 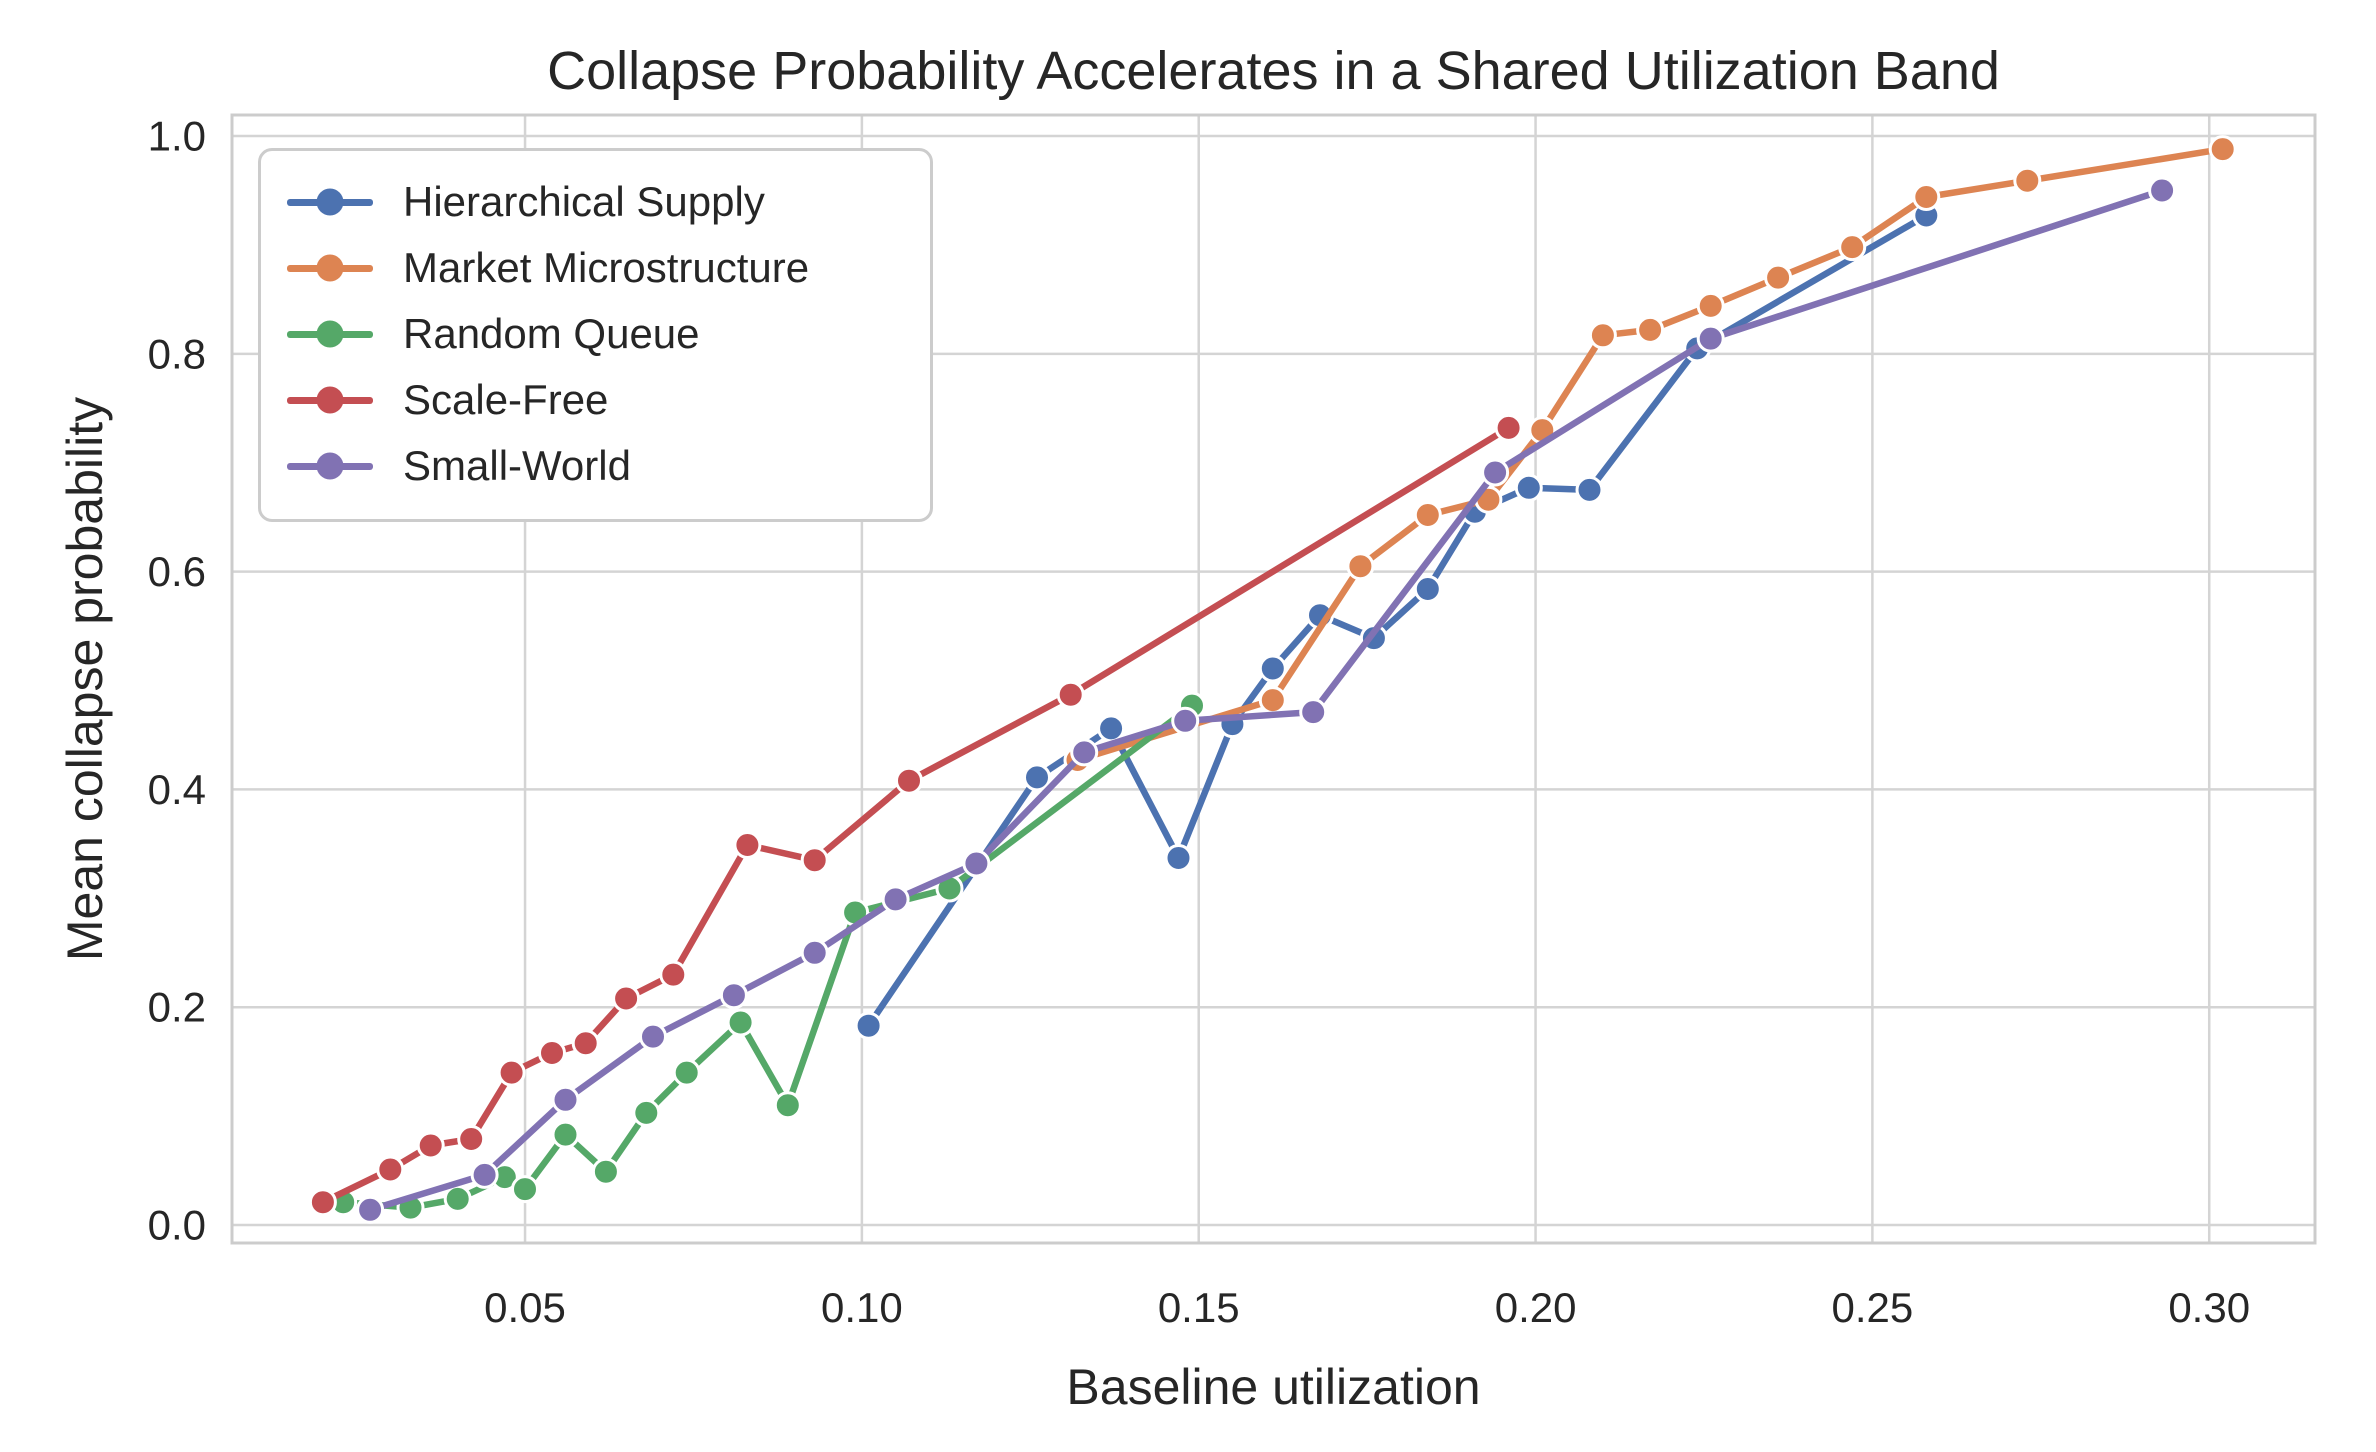 What do you see at coordinates (525, 1307) in the screenshot?
I see `x-tick-label: 0.05` at bounding box center [525, 1307].